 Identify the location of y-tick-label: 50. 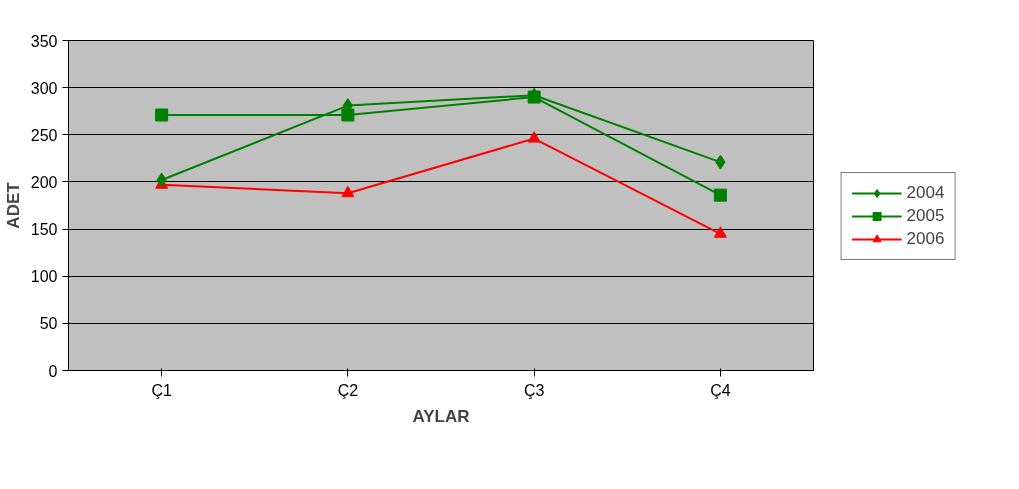
(48, 324).